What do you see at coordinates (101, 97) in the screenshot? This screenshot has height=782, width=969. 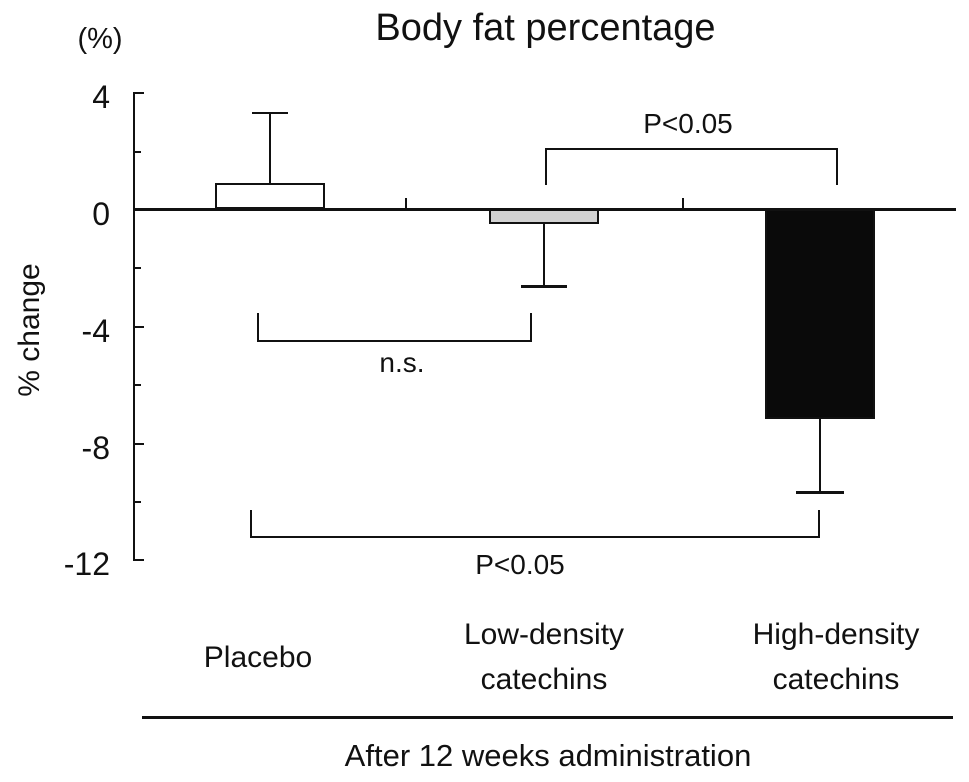 I see `y-axis-tick-label: 4` at bounding box center [101, 97].